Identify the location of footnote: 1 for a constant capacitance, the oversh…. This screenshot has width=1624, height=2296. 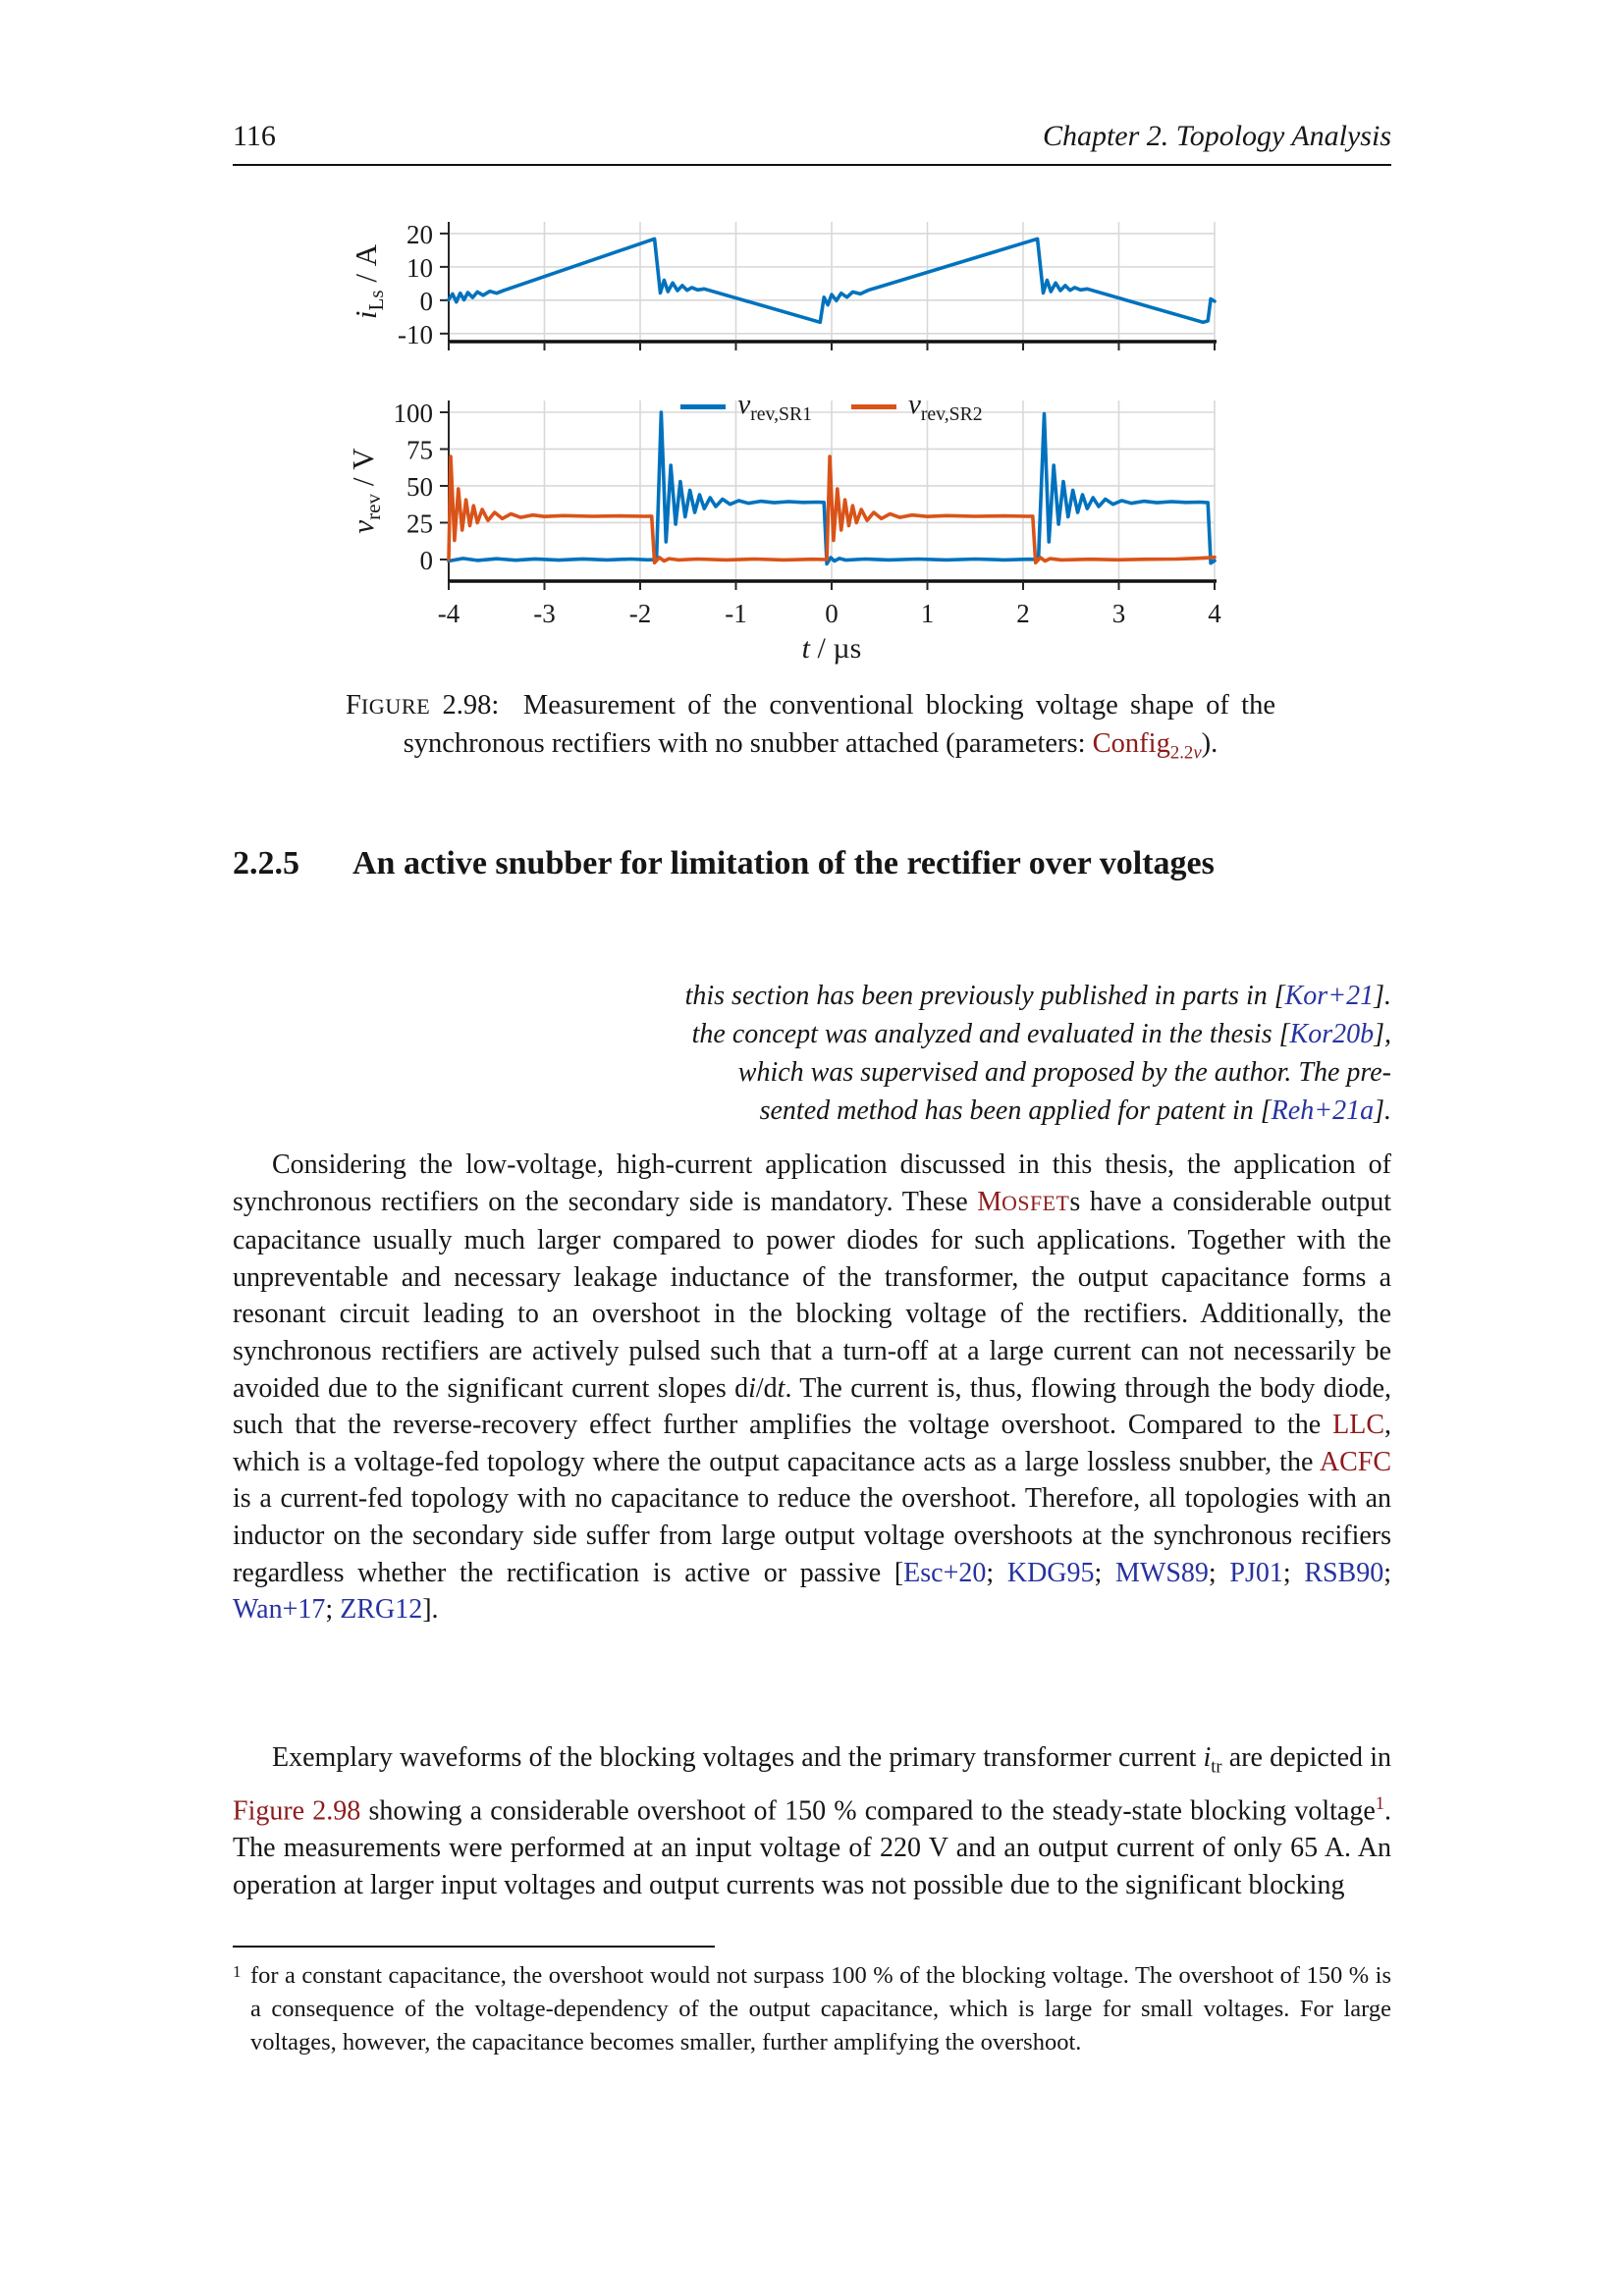
(812, 2009).